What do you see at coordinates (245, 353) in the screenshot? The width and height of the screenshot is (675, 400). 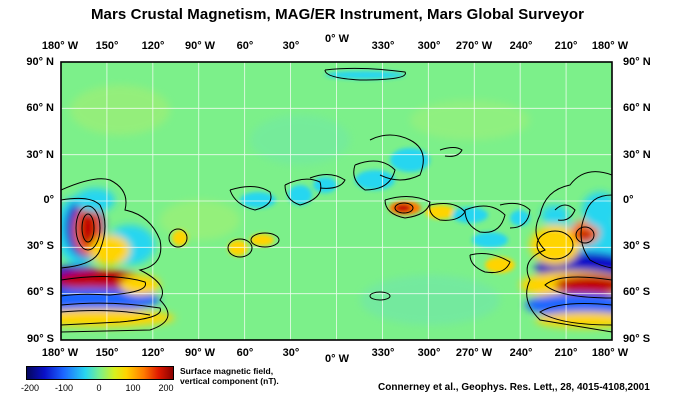 I see `lon-label-bottom-60: 60°` at bounding box center [245, 353].